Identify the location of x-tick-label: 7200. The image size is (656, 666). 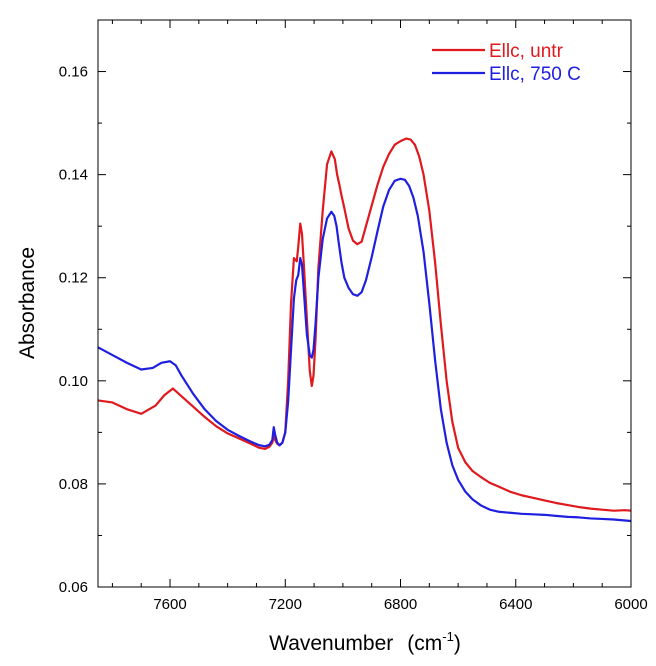
(285, 604).